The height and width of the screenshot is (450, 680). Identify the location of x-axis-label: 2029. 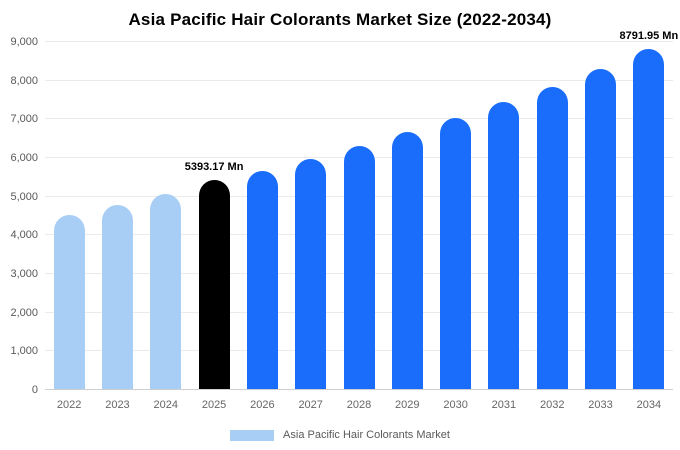
(407, 405).